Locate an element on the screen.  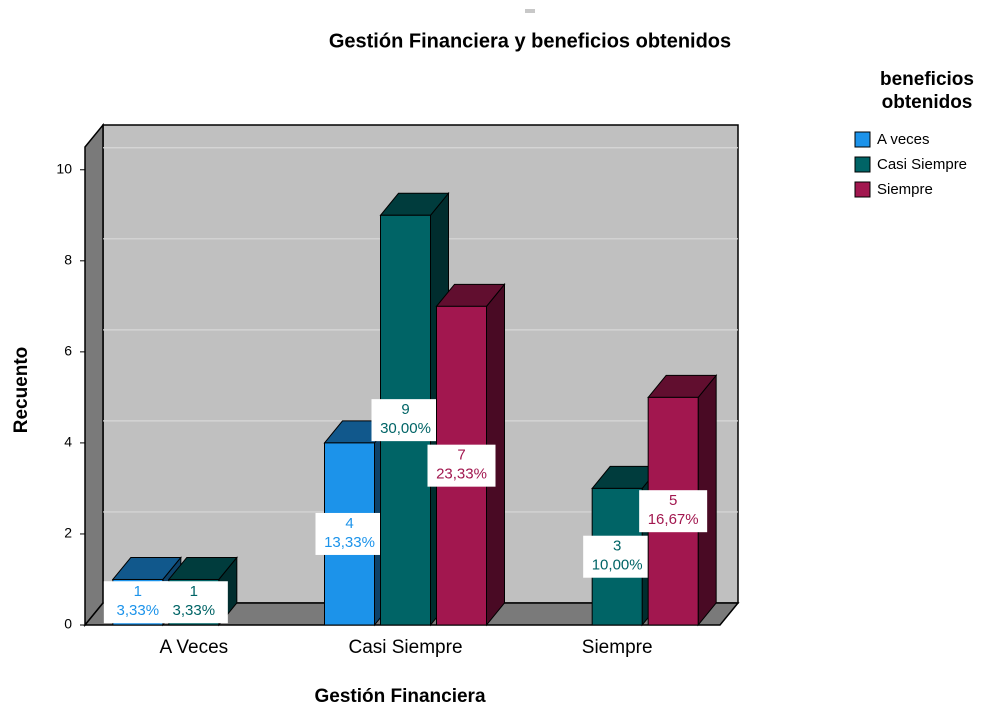
y-tick-label: 6 is located at coordinates (68, 351).